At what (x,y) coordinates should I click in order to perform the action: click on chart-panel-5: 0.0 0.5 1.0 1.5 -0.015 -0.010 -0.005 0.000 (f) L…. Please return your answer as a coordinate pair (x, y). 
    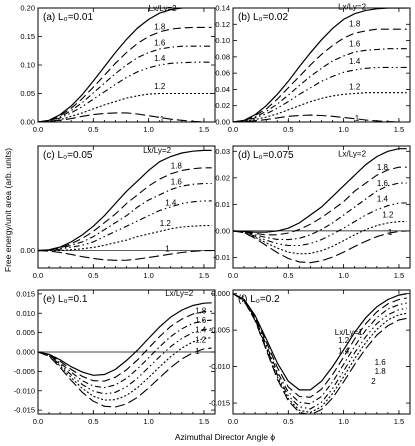
    Looking at the image, I should click on (310, 357).